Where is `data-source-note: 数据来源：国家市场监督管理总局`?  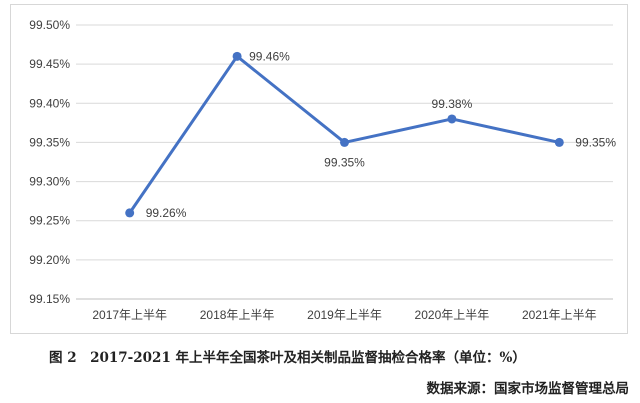
data-source-note: 数据来源：国家市场监督管理总局 is located at coordinates (528, 389).